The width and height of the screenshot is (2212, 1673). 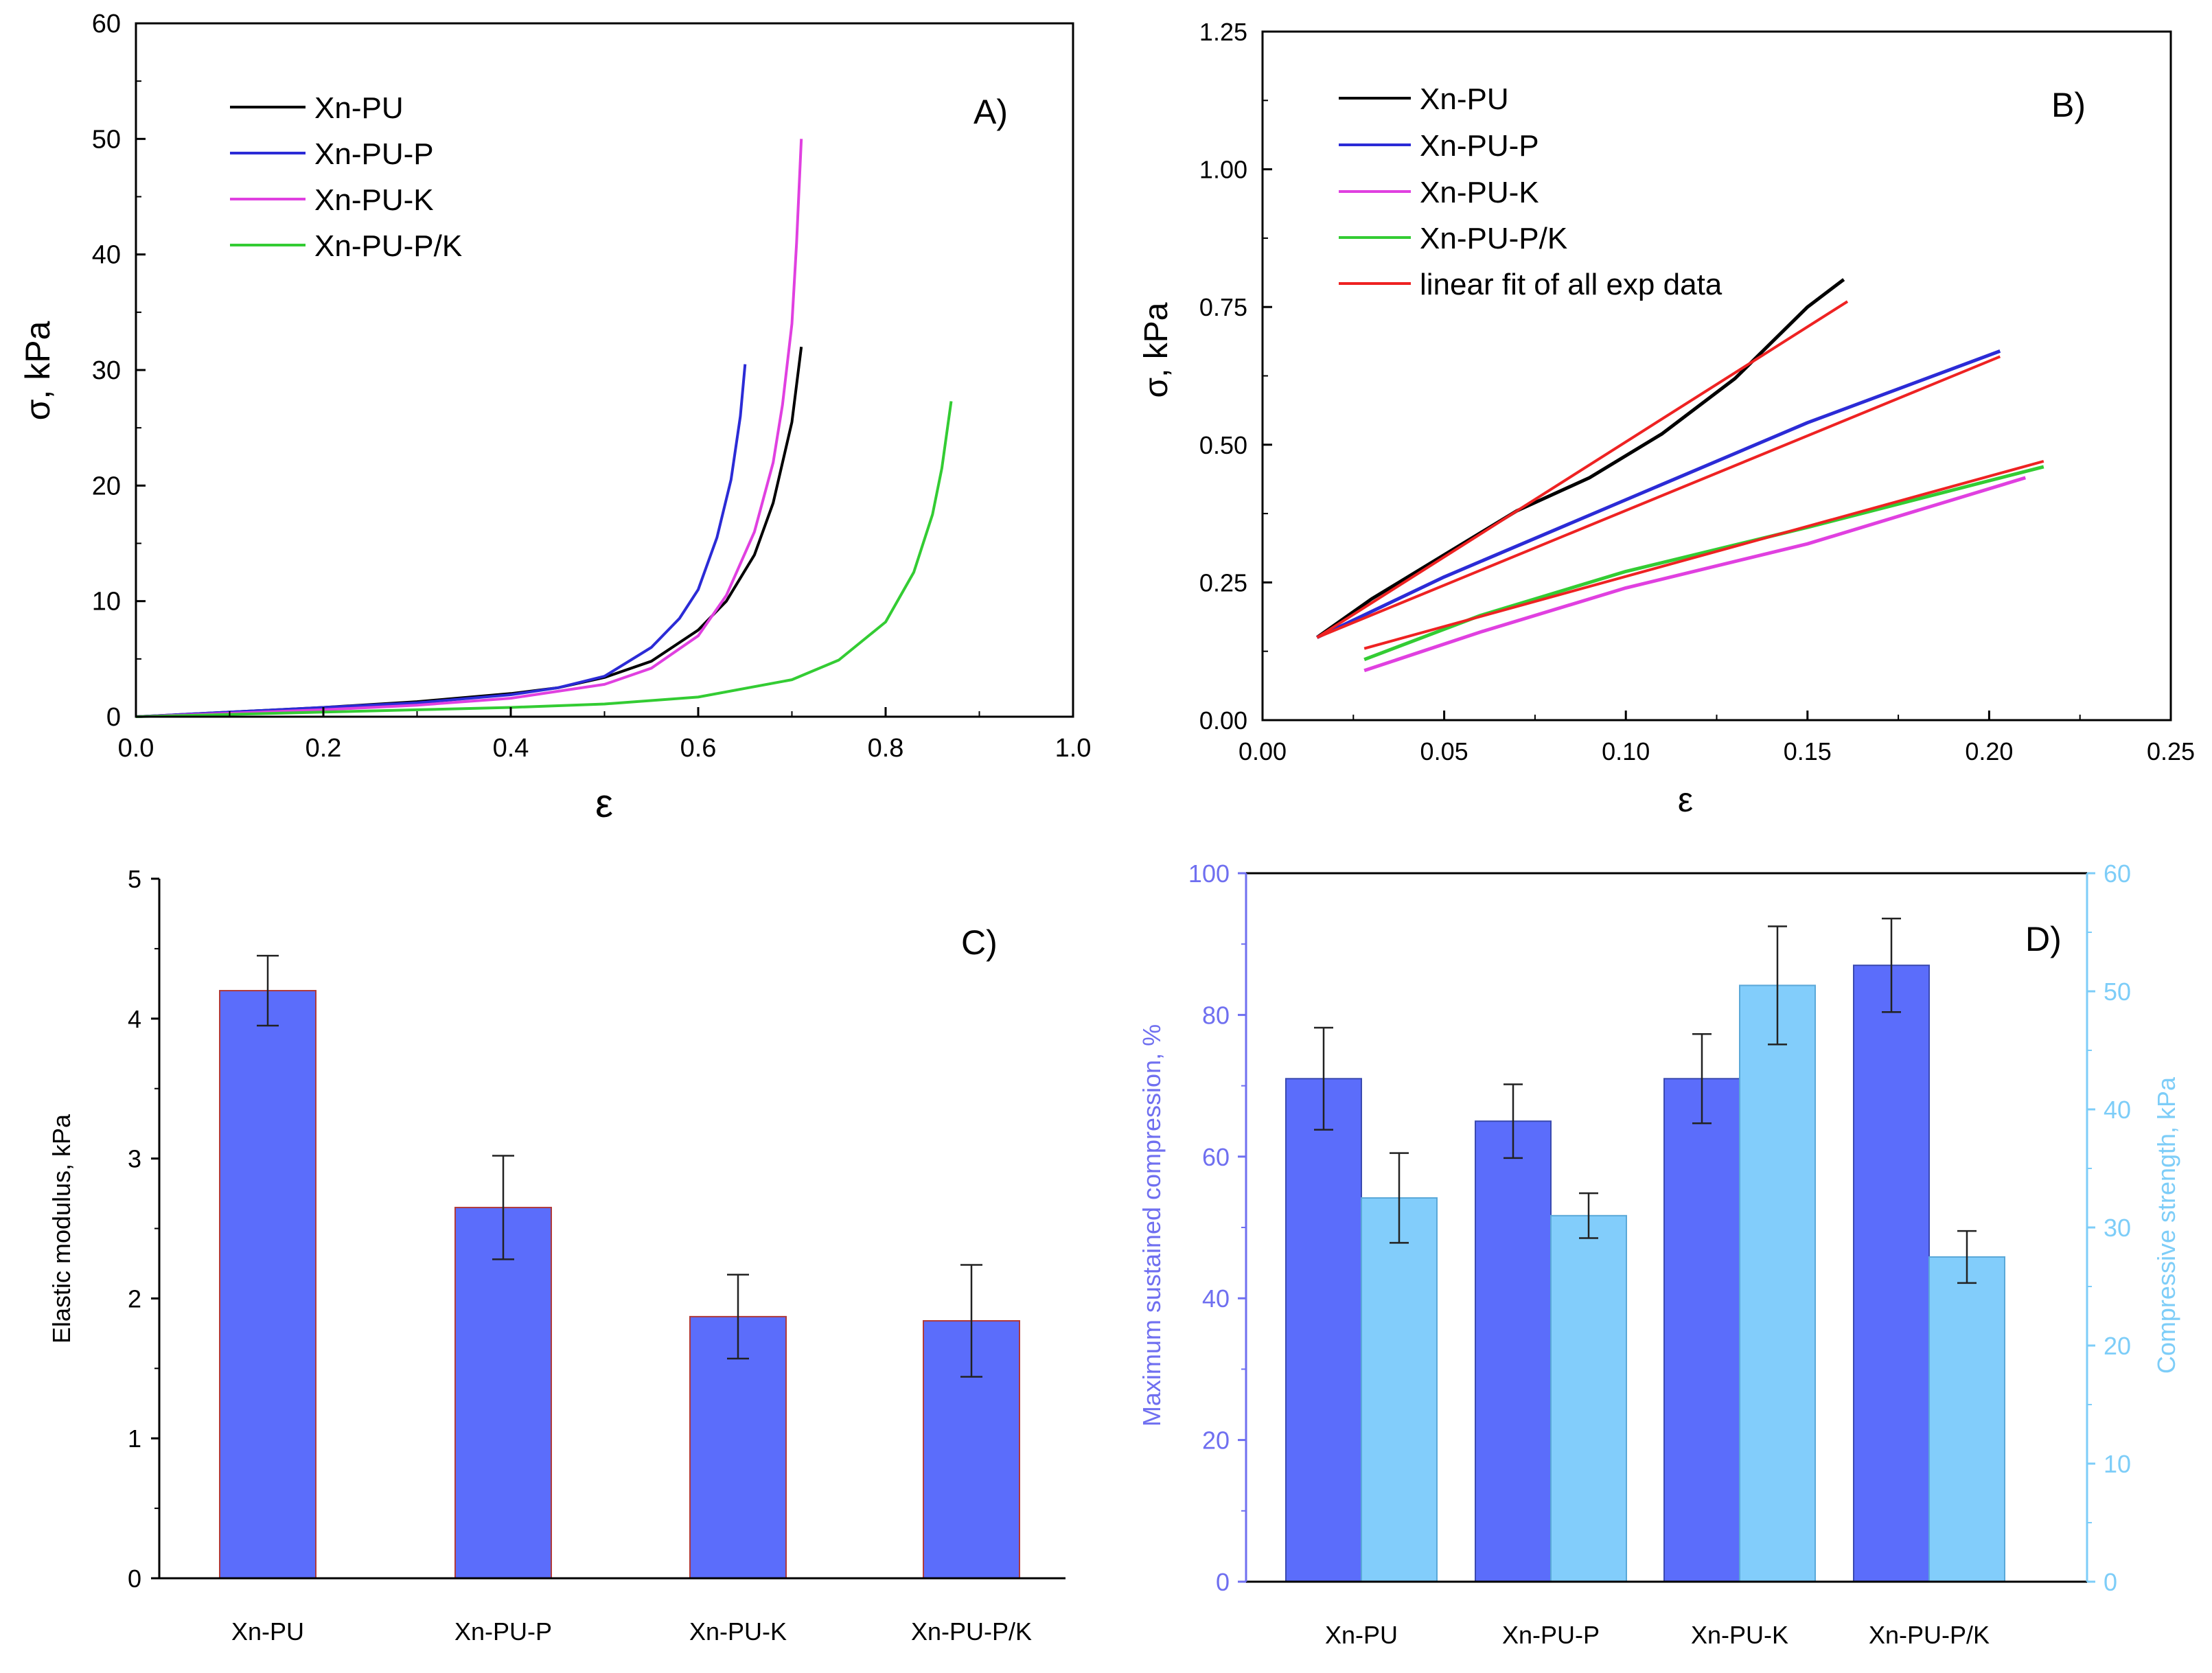 What do you see at coordinates (1152, 1225) in the screenshot?
I see `panel-d-left-axis-title: Maximum sustained compression, %` at bounding box center [1152, 1225].